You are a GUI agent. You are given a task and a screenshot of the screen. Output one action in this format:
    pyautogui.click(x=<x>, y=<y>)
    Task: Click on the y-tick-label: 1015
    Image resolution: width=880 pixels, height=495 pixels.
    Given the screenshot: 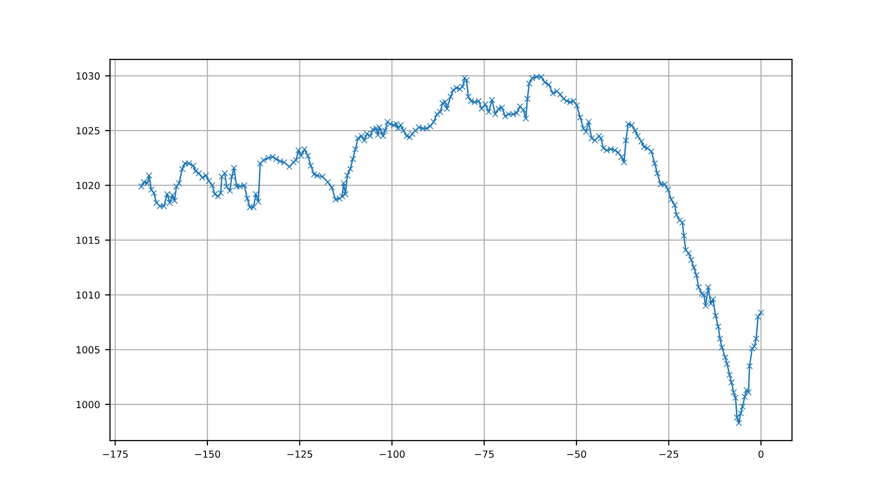 What is the action you would take?
    pyautogui.click(x=88, y=240)
    